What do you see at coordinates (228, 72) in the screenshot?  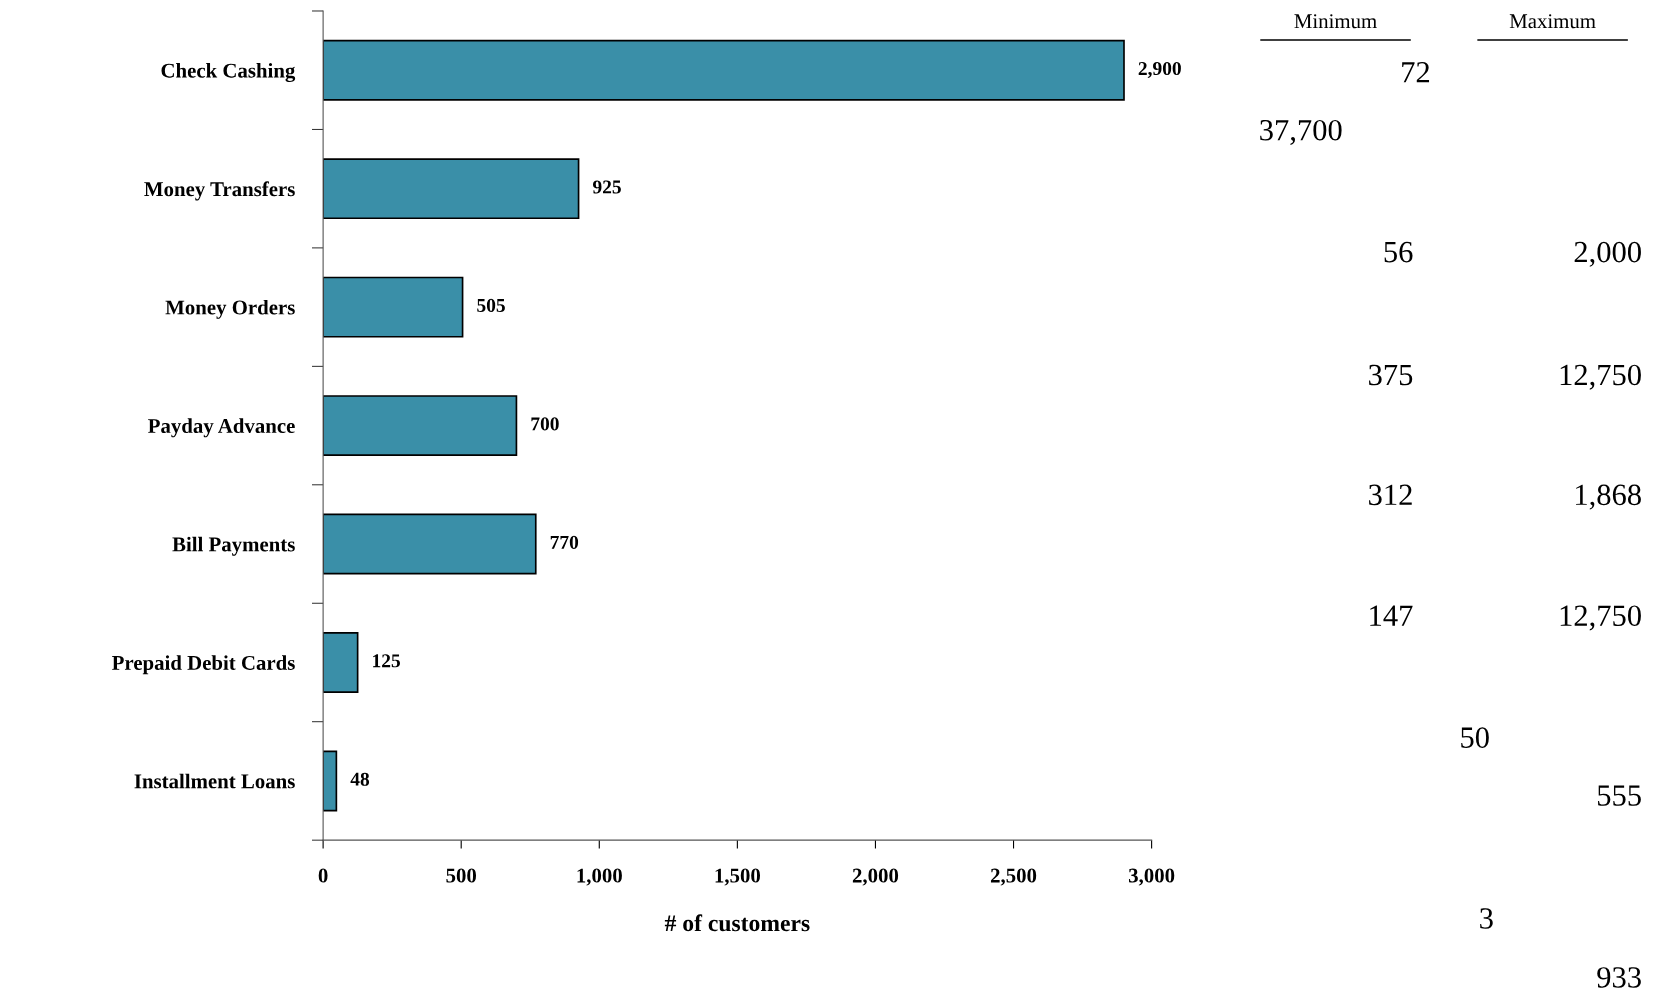 I see `y-tick-label: Check Cashing` at bounding box center [228, 72].